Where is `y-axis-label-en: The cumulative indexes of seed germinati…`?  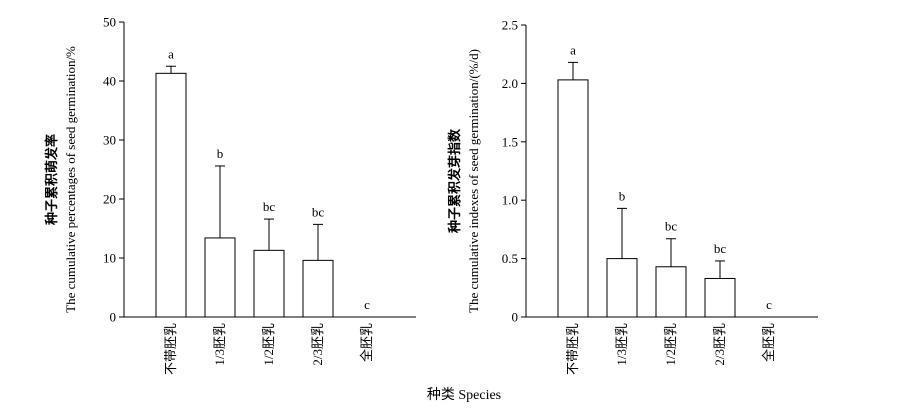 y-axis-label-en: The cumulative indexes of seed germinati… is located at coordinates (473, 181).